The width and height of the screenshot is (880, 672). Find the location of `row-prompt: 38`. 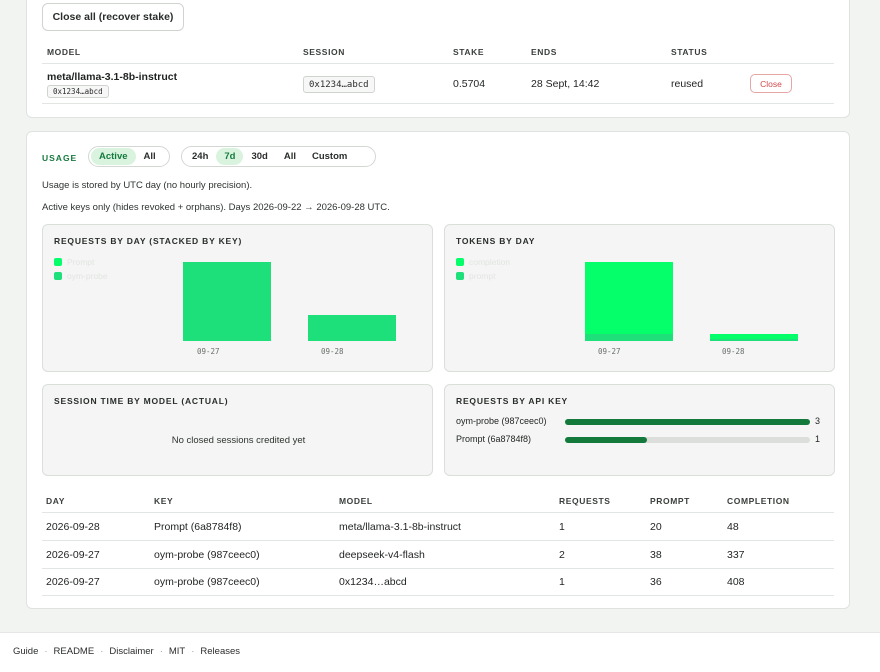

row-prompt: 38 is located at coordinates (656, 555).